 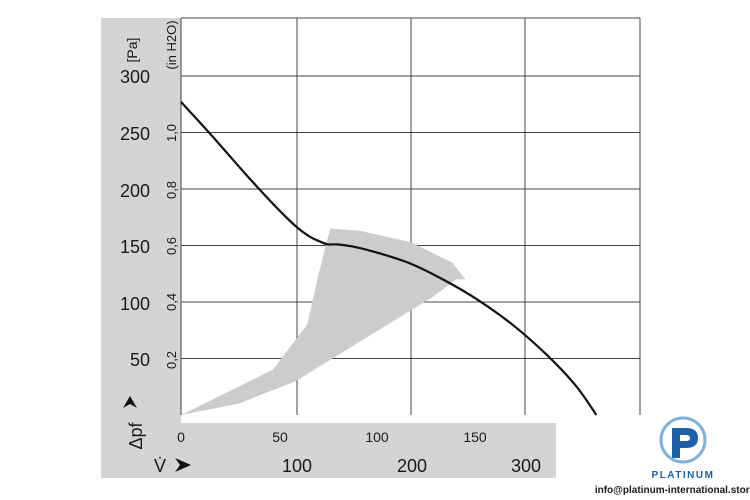 What do you see at coordinates (132, 50) in the screenshot?
I see `y-unit-pa: [Pa]` at bounding box center [132, 50].